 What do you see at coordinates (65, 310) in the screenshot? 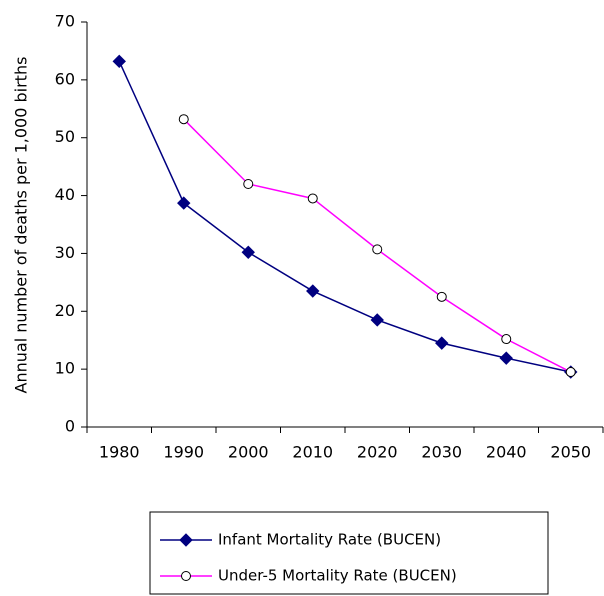
I see `y-tick-label: 20` at bounding box center [65, 310].